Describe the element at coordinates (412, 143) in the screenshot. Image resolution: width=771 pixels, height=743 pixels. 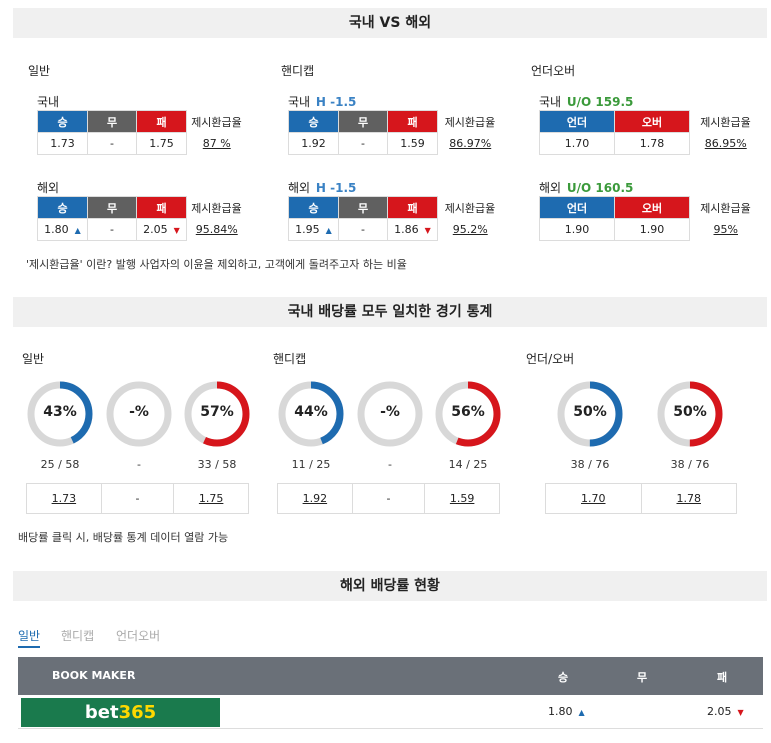
I see `lose-odds: 1.59` at that location.